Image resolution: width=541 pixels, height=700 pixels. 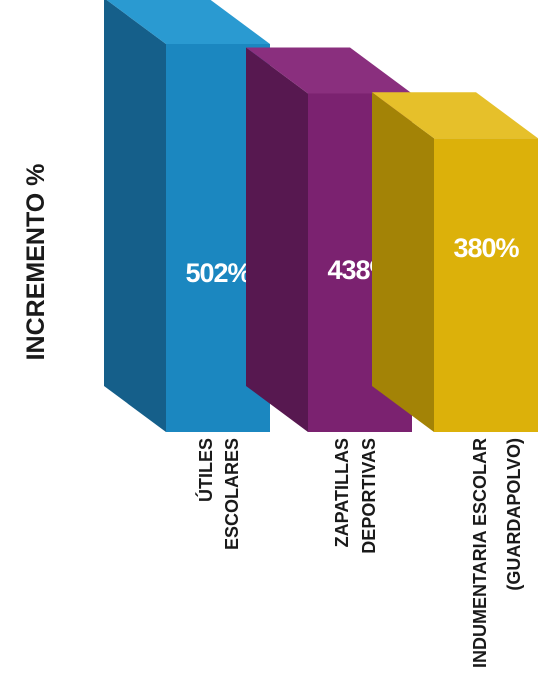 What do you see at coordinates (218, 273) in the screenshot?
I see `data-label: 502%` at bounding box center [218, 273].